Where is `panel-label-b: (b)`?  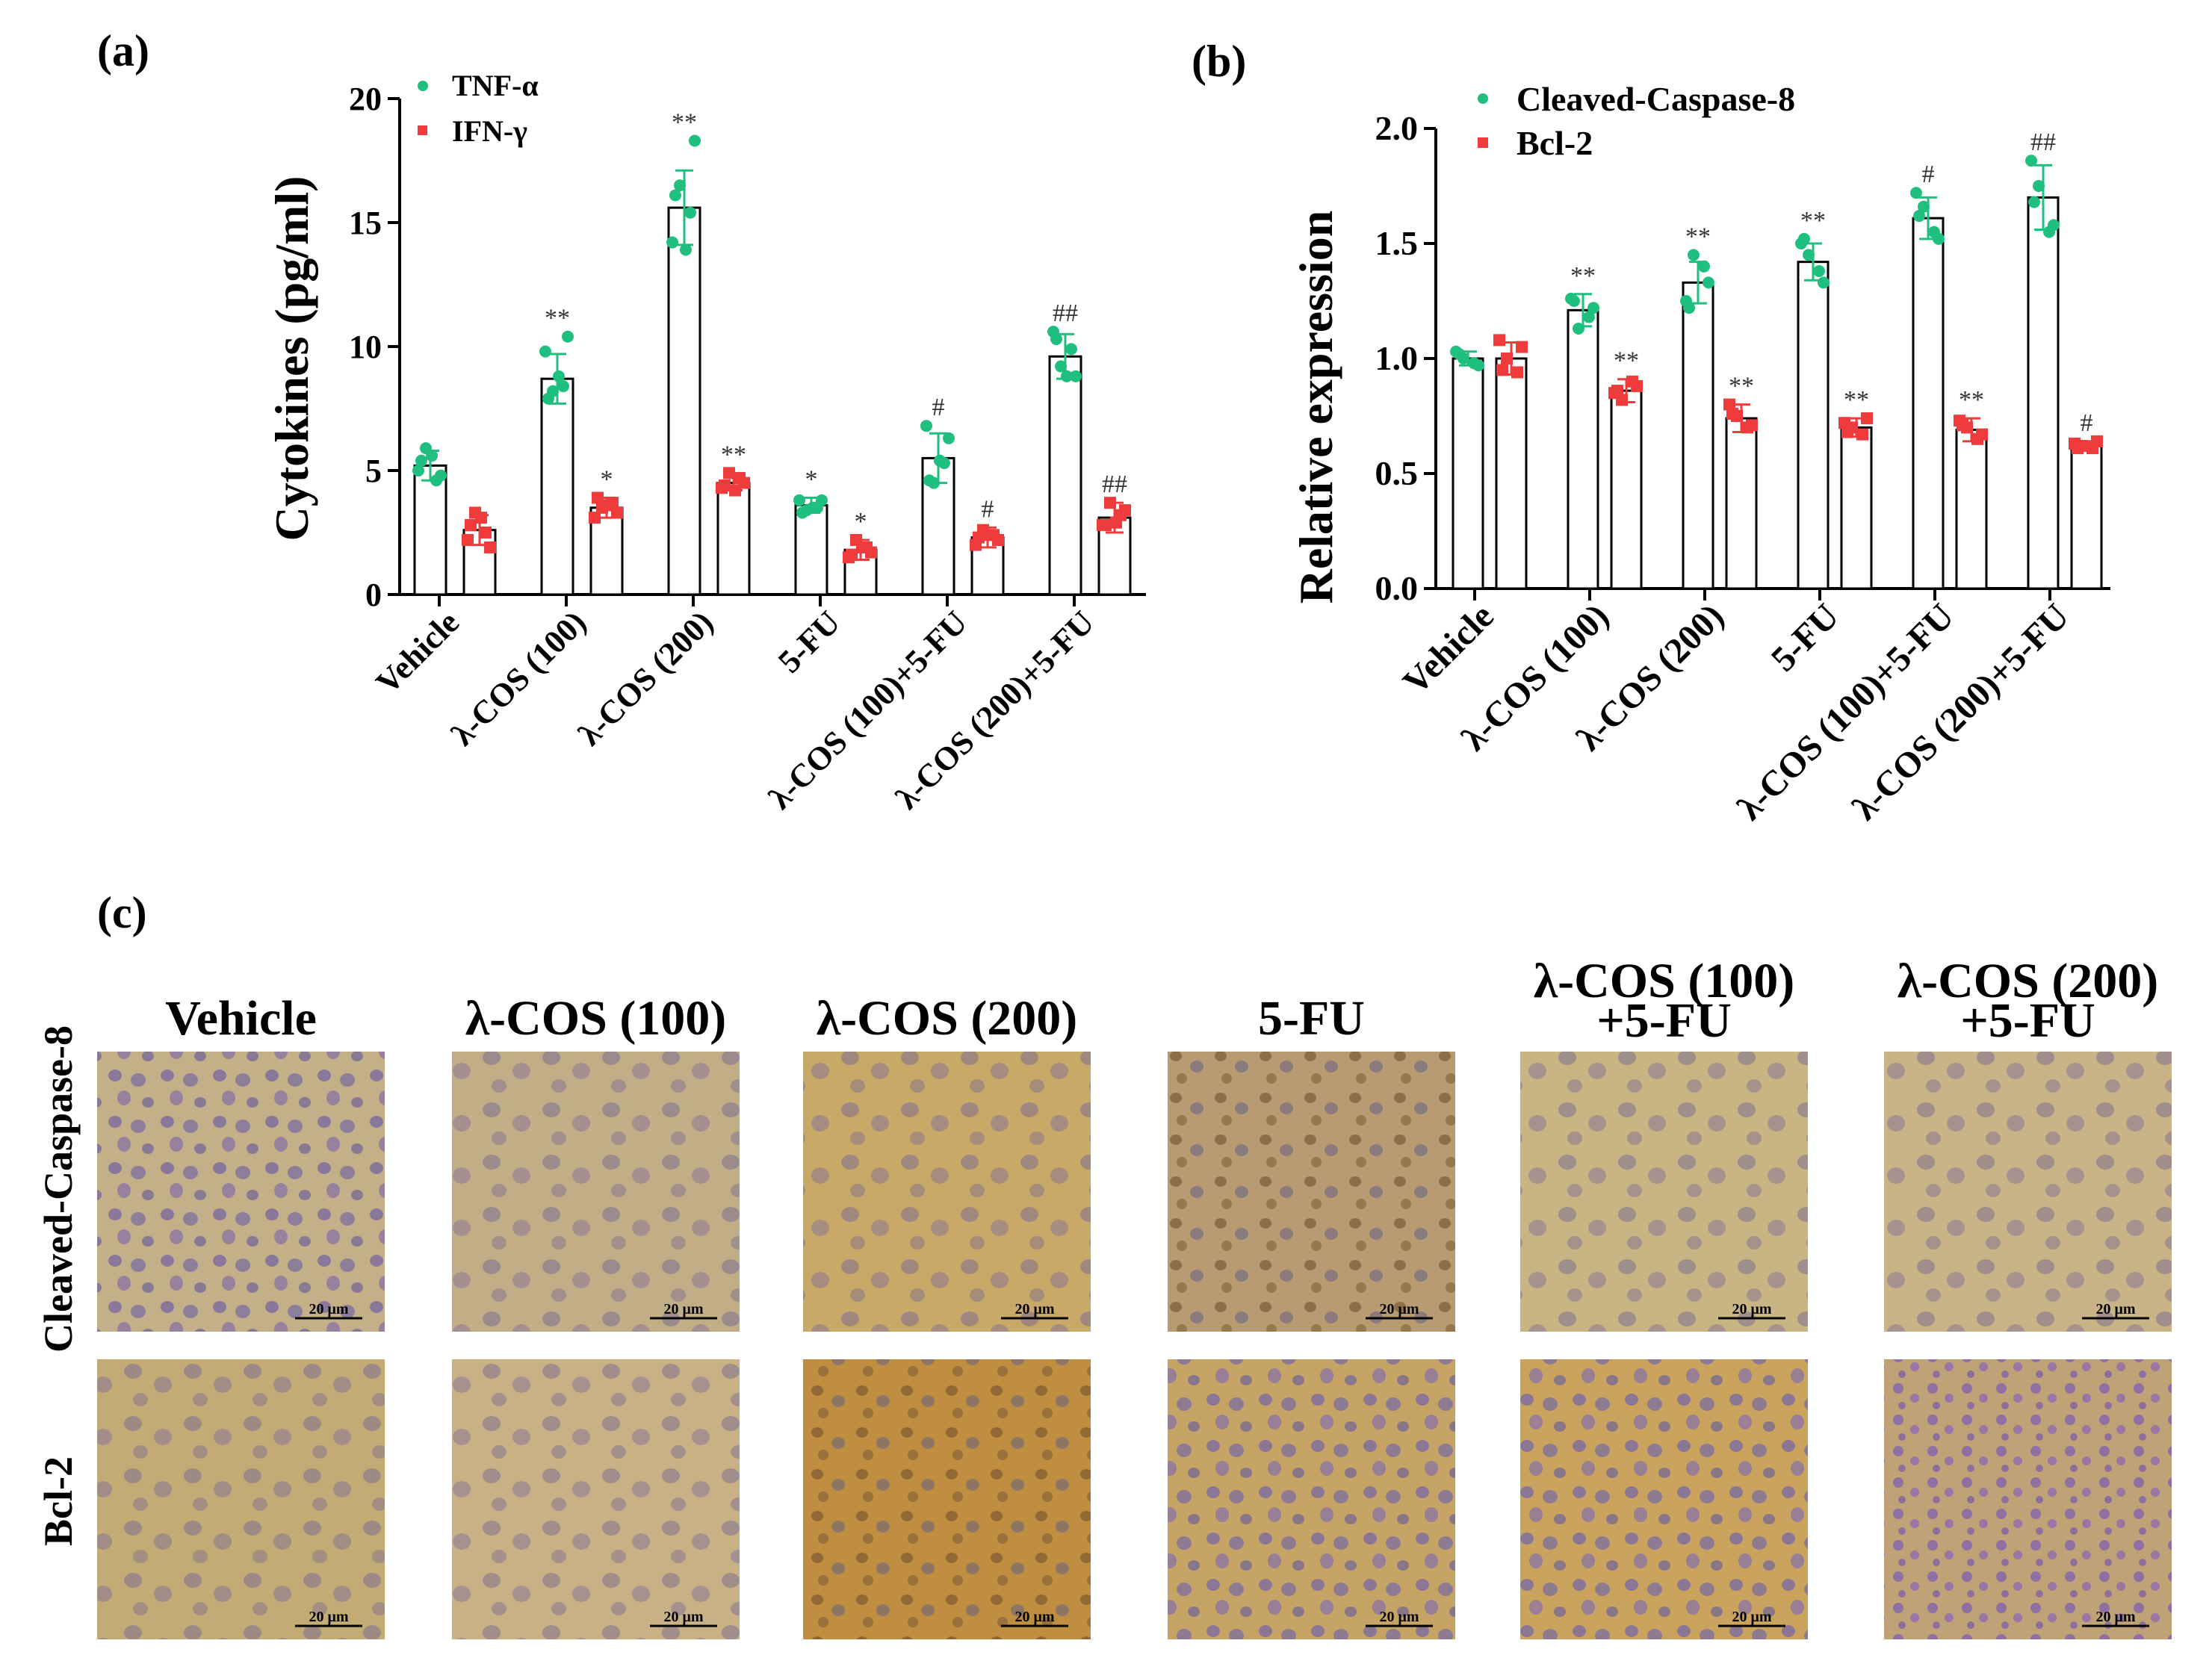 panel-label-b: (b) is located at coordinates (1219, 61).